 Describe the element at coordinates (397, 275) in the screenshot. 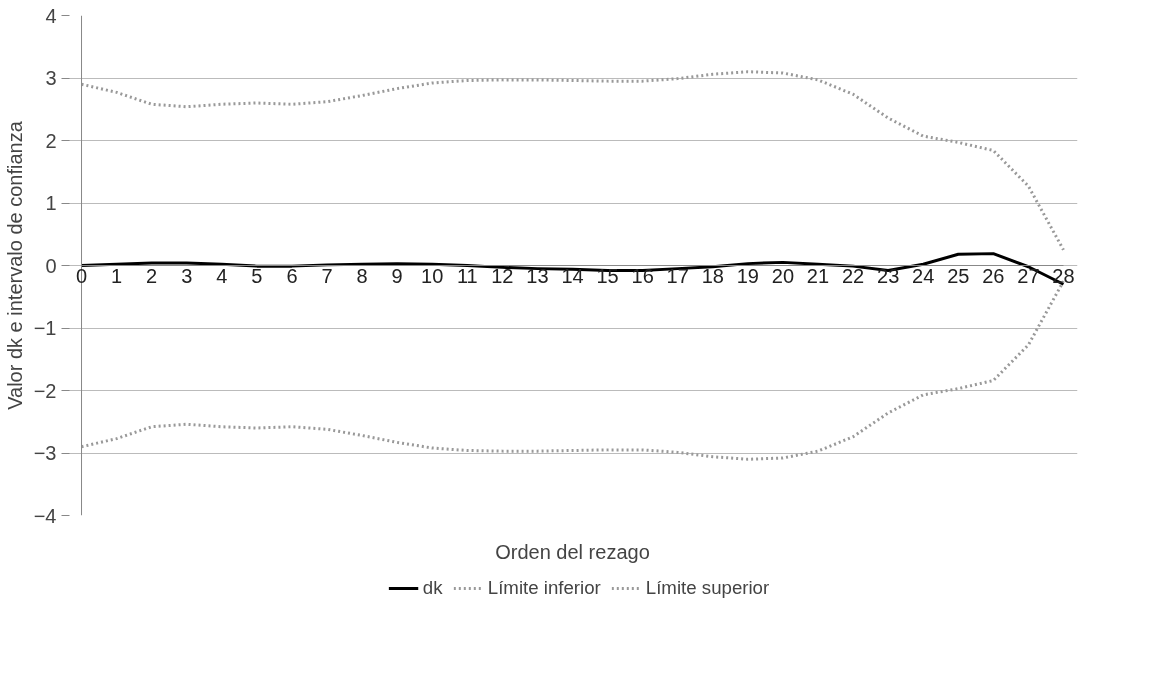

I see `x-tick-label: 9` at that location.